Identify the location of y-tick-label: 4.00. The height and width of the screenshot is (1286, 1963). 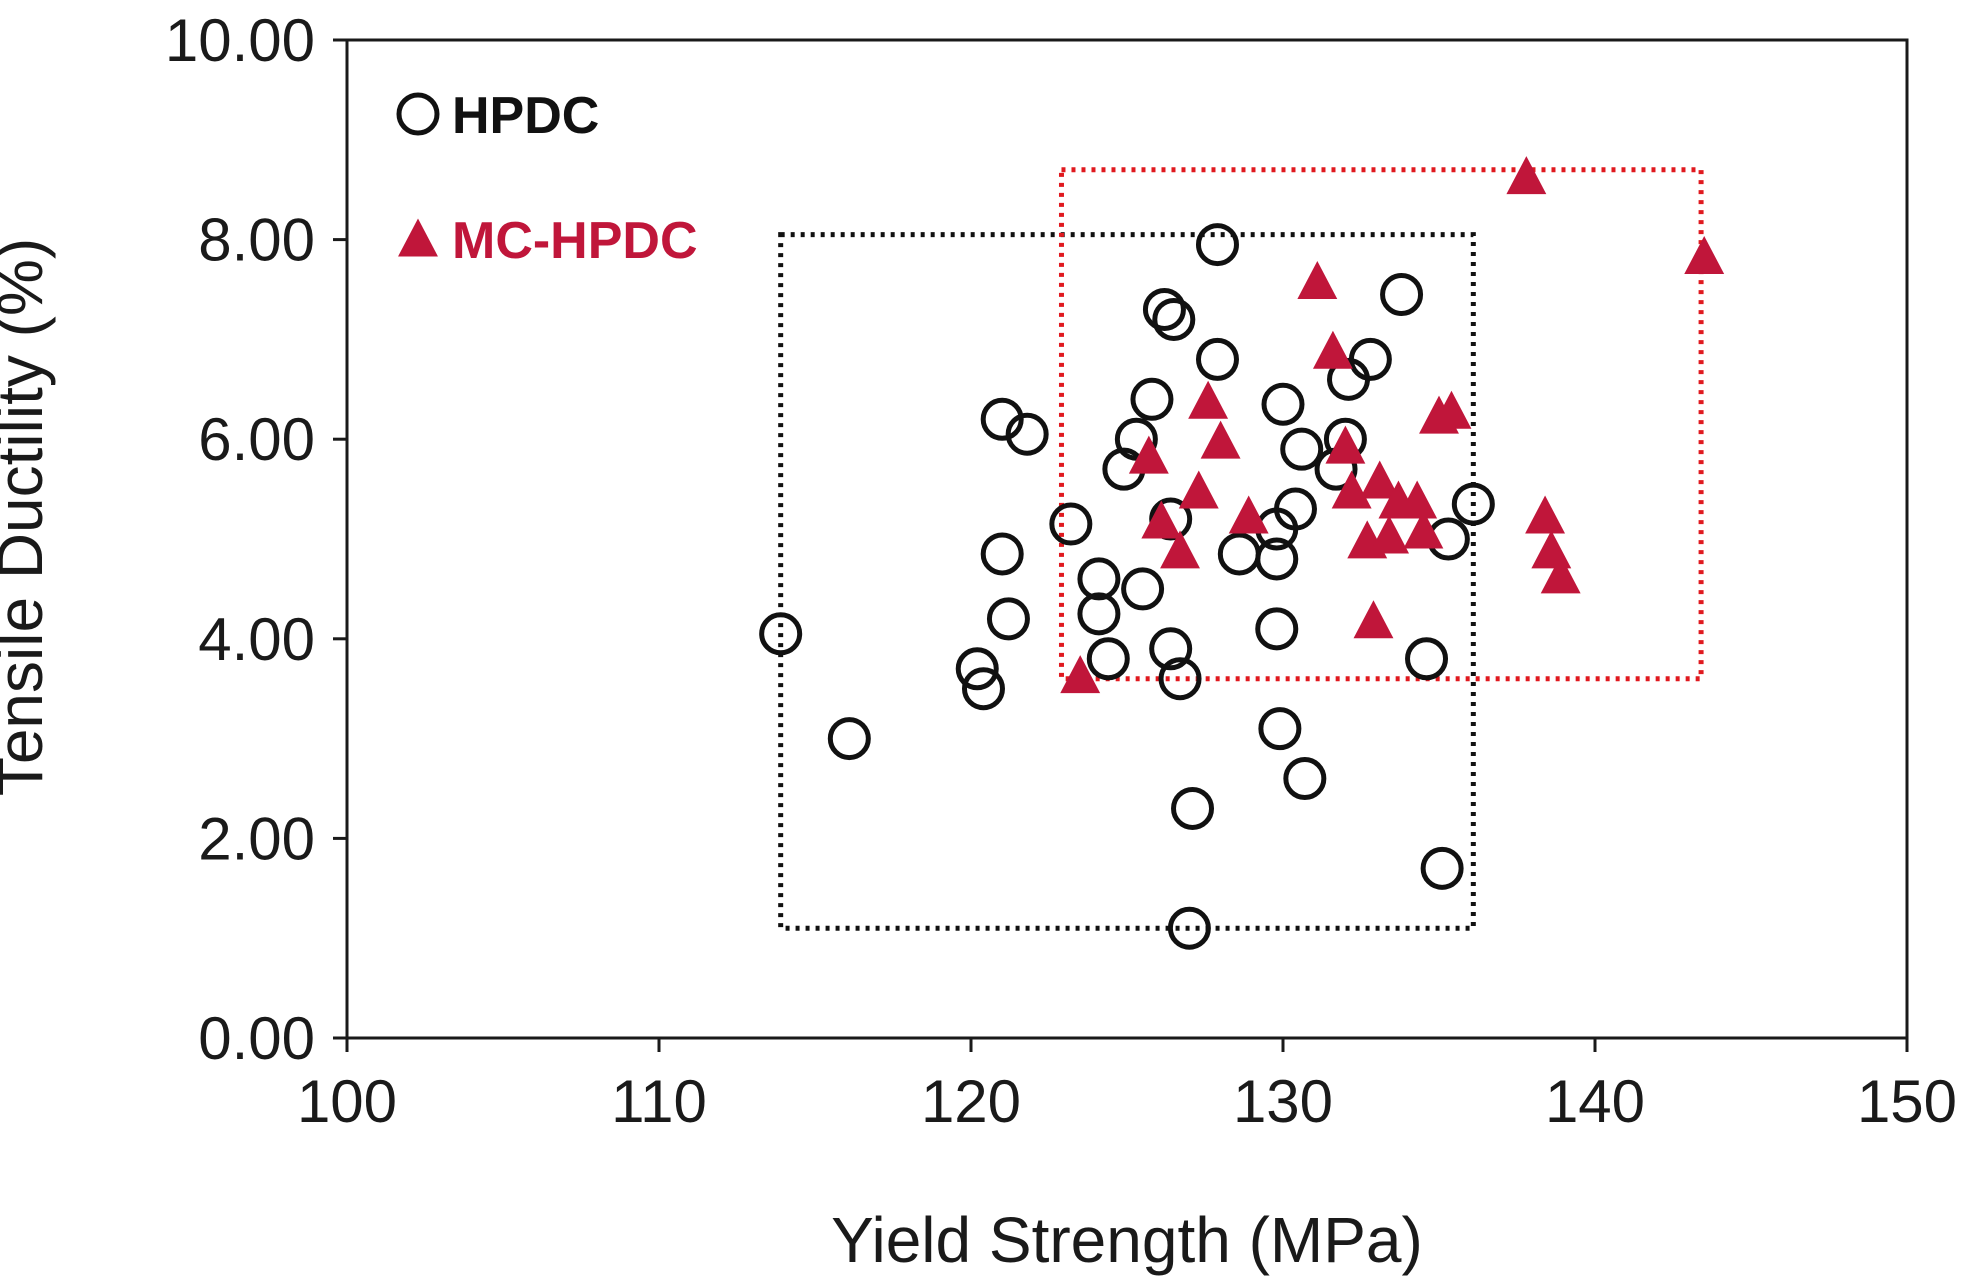
(256, 639).